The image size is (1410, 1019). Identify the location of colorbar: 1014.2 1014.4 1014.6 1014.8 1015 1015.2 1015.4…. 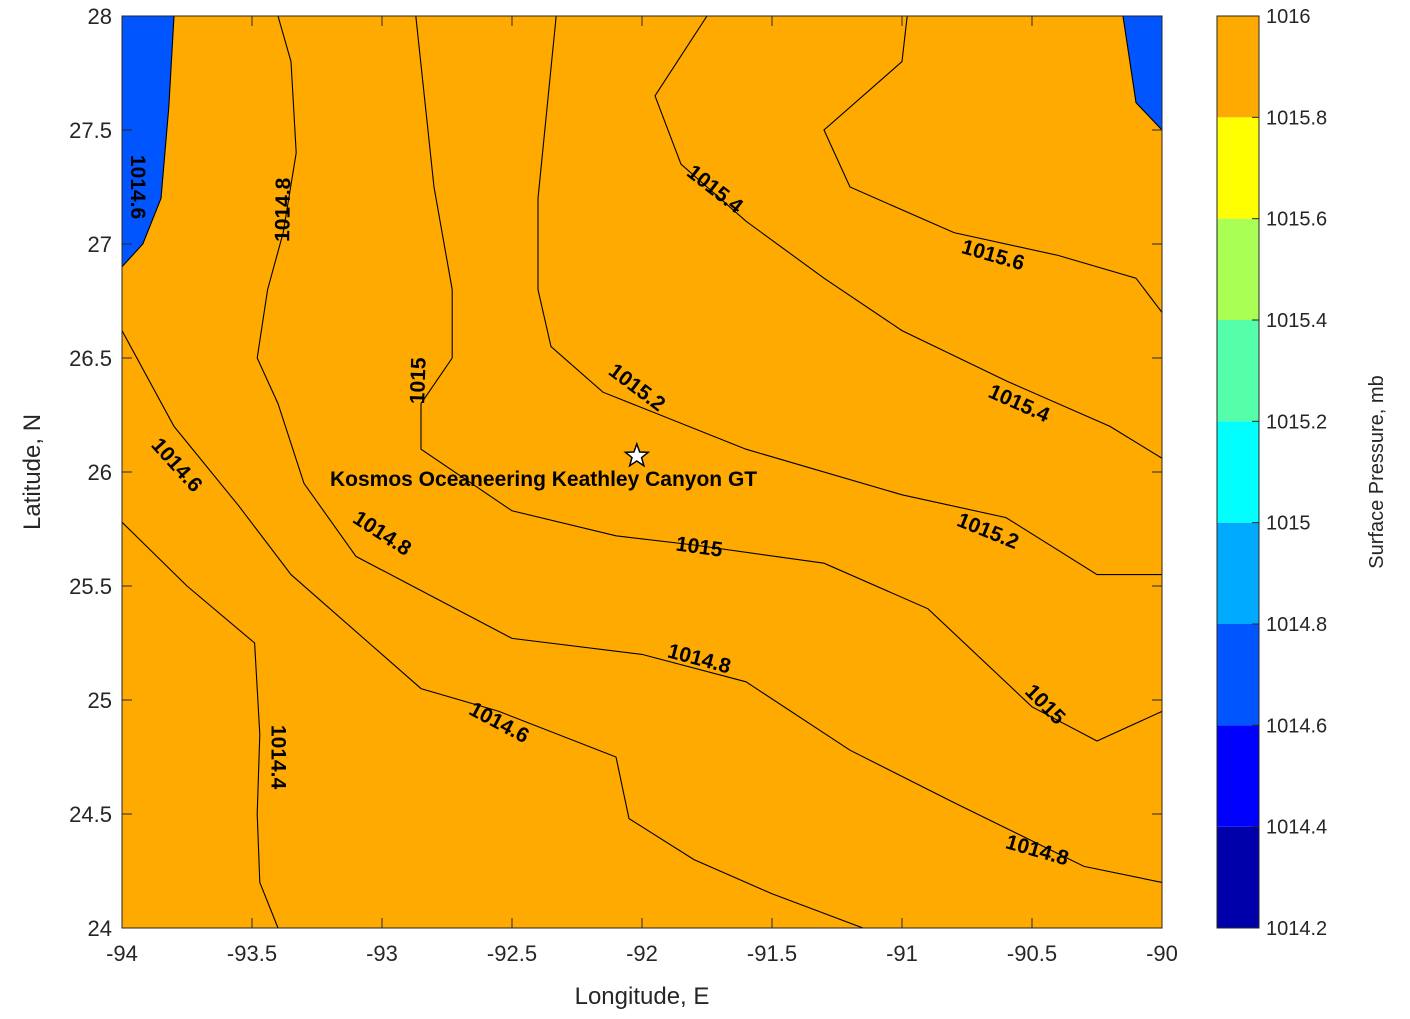
(1302, 473).